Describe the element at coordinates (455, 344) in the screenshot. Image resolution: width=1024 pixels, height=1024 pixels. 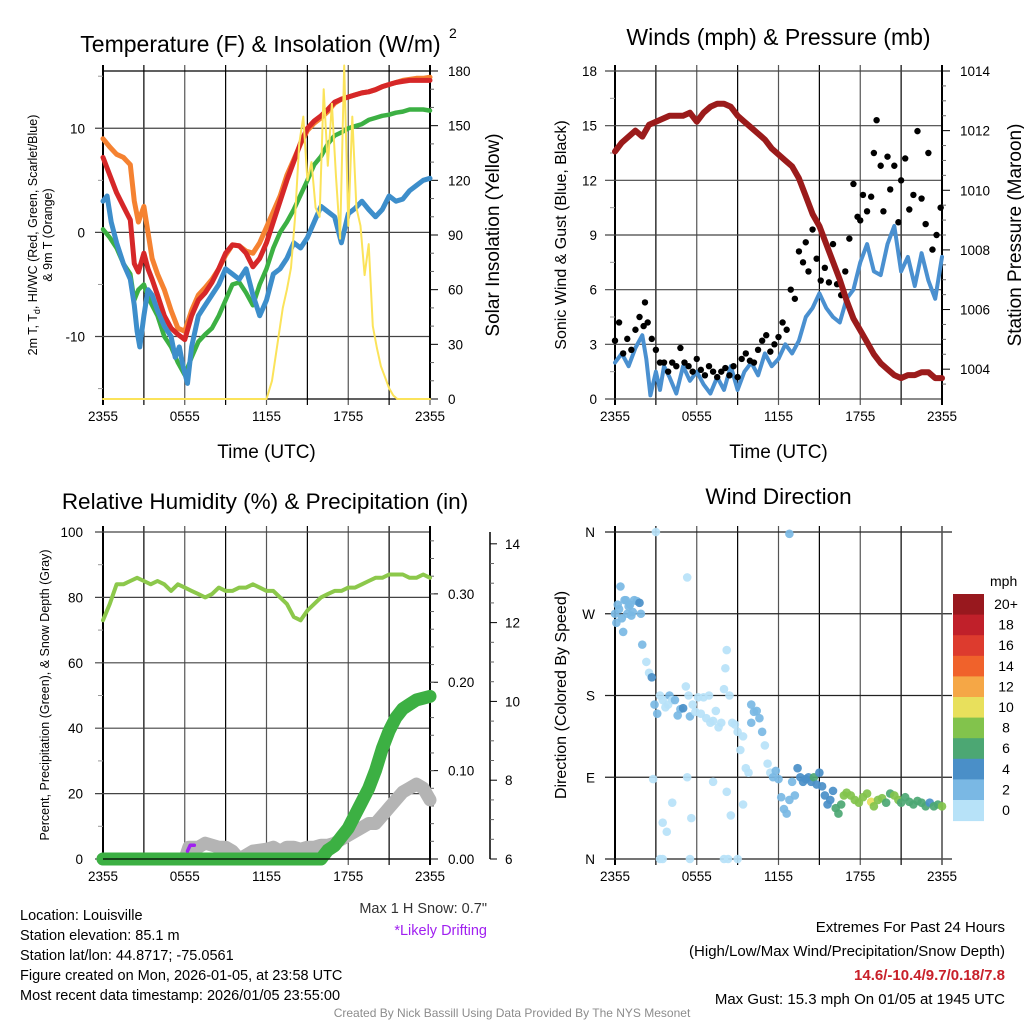
I see `y2-tick-label: 30` at that location.